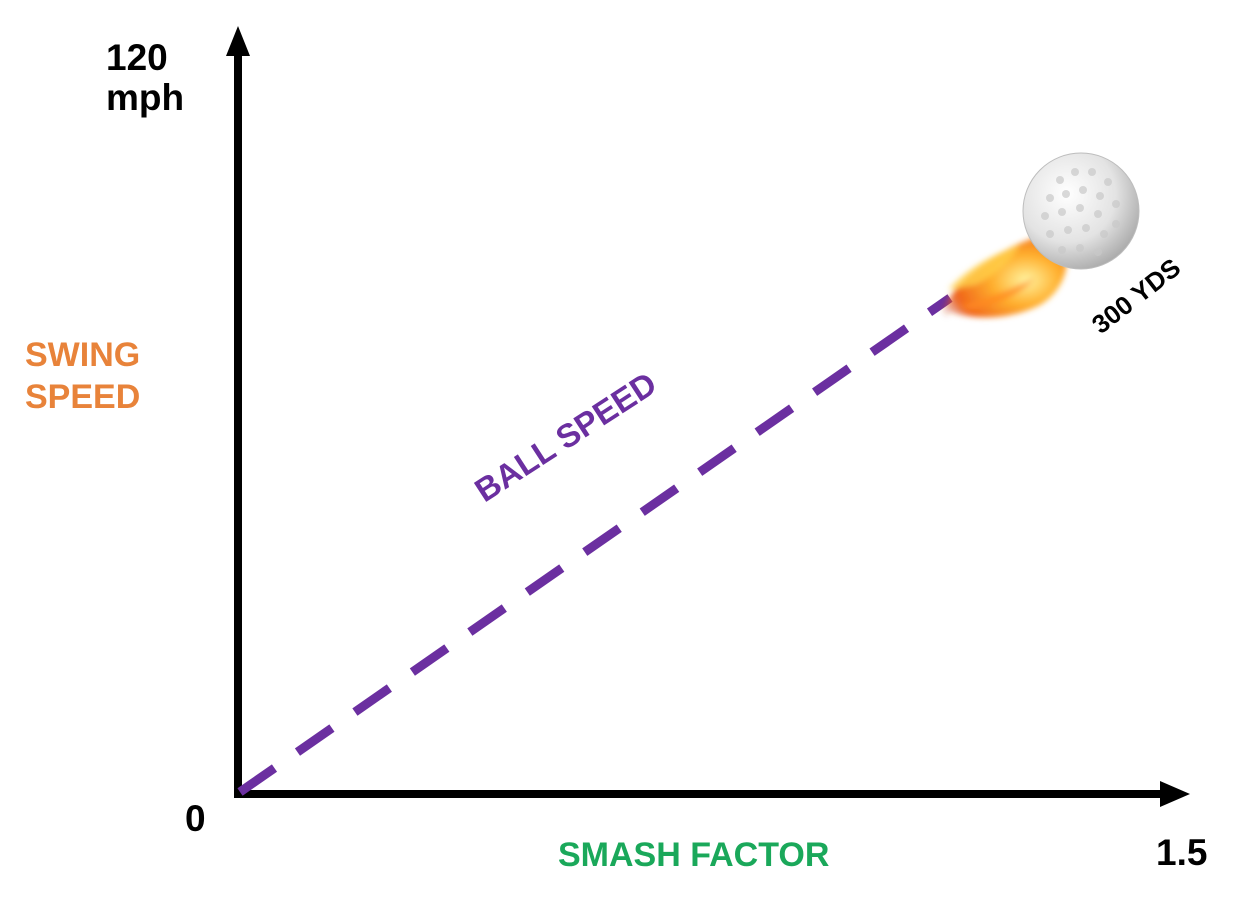  Describe the element at coordinates (1182, 852) in the screenshot. I see `x-axis-max-label: 1.5` at that location.